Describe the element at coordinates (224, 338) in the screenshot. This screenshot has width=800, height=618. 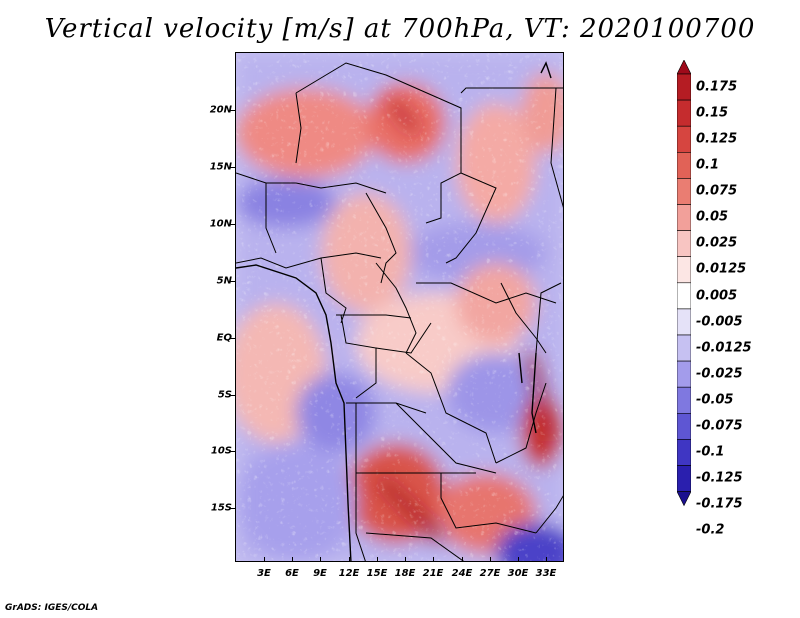
I see `lat-label-eq: EQ` at that location.